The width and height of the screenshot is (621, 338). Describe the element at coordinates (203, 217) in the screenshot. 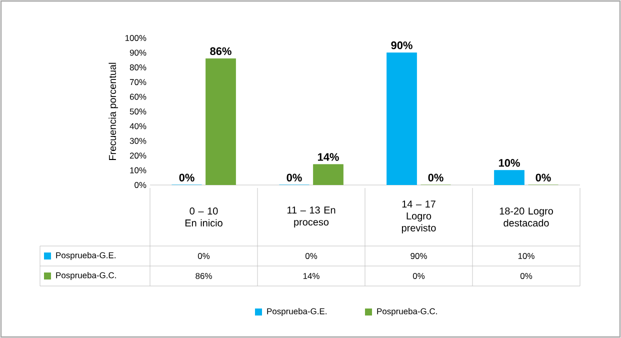

I see `x-tick-label: 0 – 10 En inicio` at that location.